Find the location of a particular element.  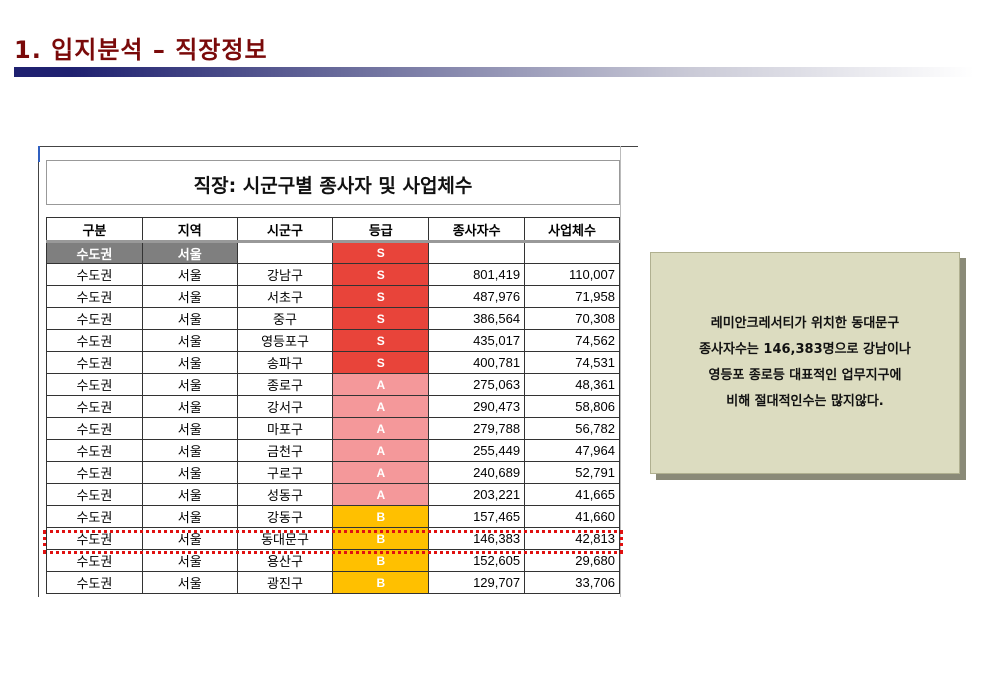

cell-businesses: 70,308 is located at coordinates (572, 318).